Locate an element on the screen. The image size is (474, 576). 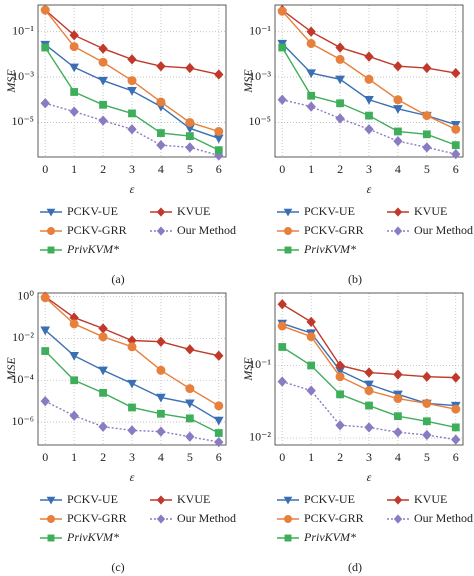
x-tick-label: 0 is located at coordinates (282, 169).